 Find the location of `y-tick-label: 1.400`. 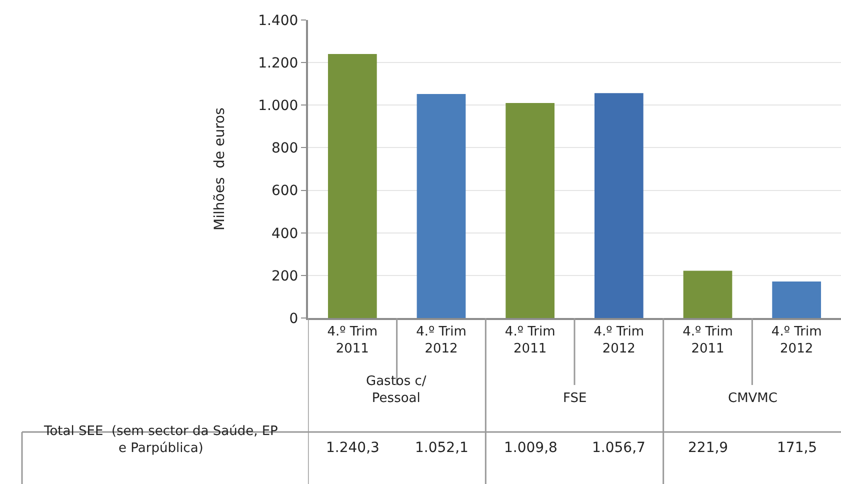

y-tick-label: 1.400 is located at coordinates (278, 20).